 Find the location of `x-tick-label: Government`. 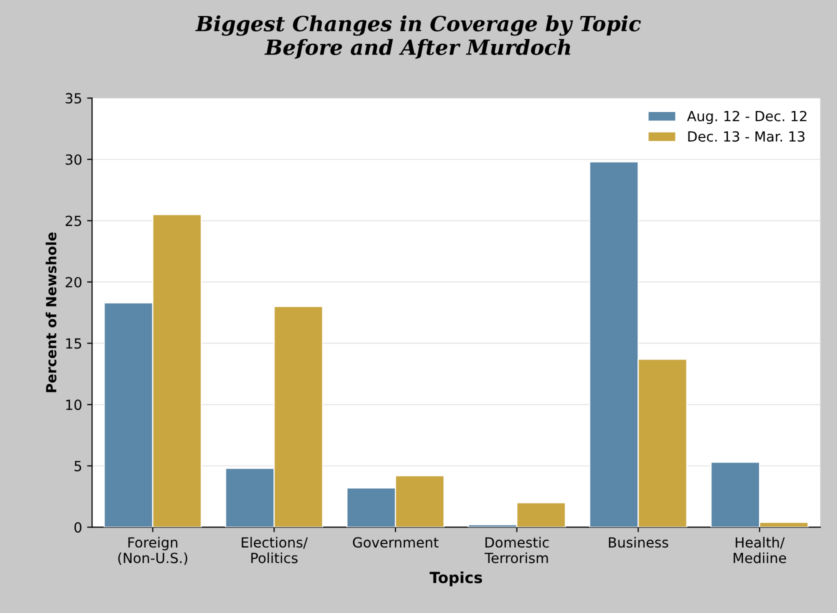

x-tick-label: Government is located at coordinates (395, 542).